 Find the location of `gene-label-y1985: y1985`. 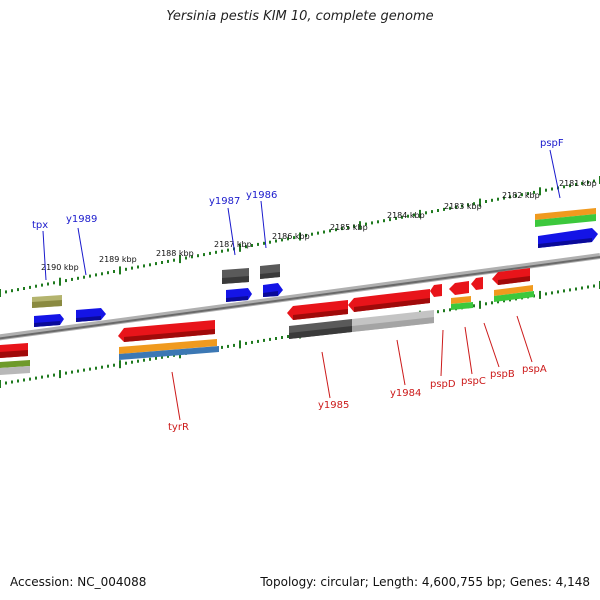

gene-label-y1985: y1985 is located at coordinates (333, 405).